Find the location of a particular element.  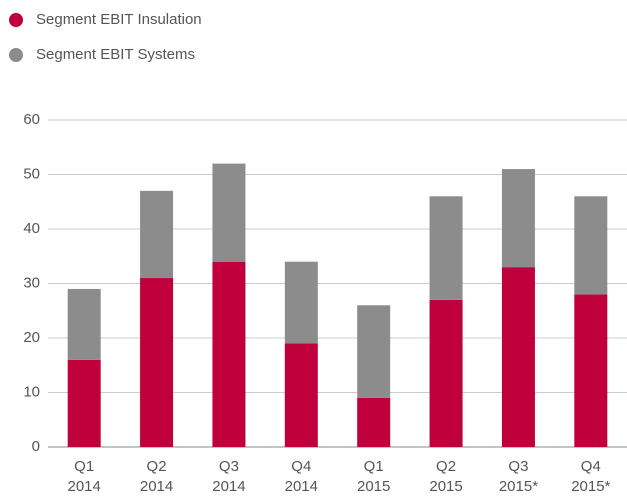

y-tick-label: 60 is located at coordinates (31, 119).